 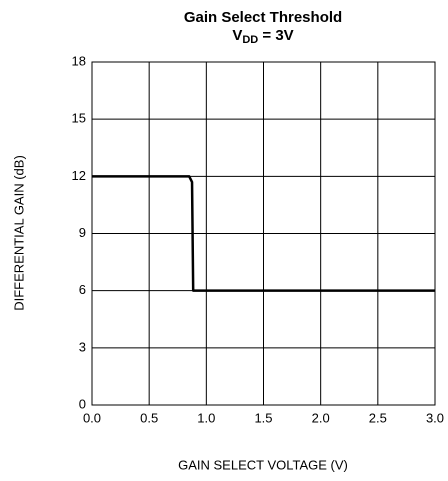 I want to click on y-tick-label: 18, so click(x=79, y=60).